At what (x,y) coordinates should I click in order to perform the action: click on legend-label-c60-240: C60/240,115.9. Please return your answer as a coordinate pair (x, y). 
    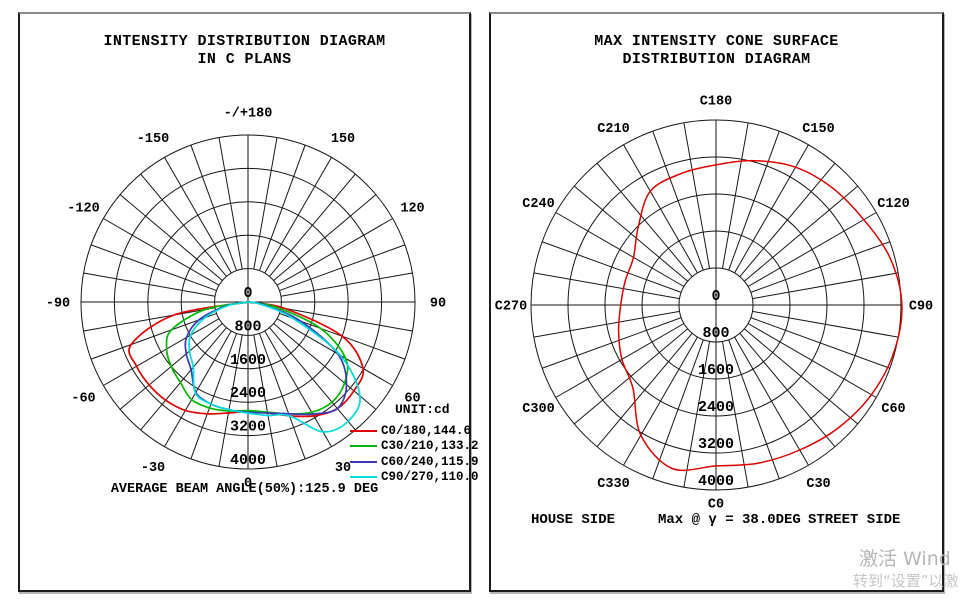
    Looking at the image, I should click on (430, 461).